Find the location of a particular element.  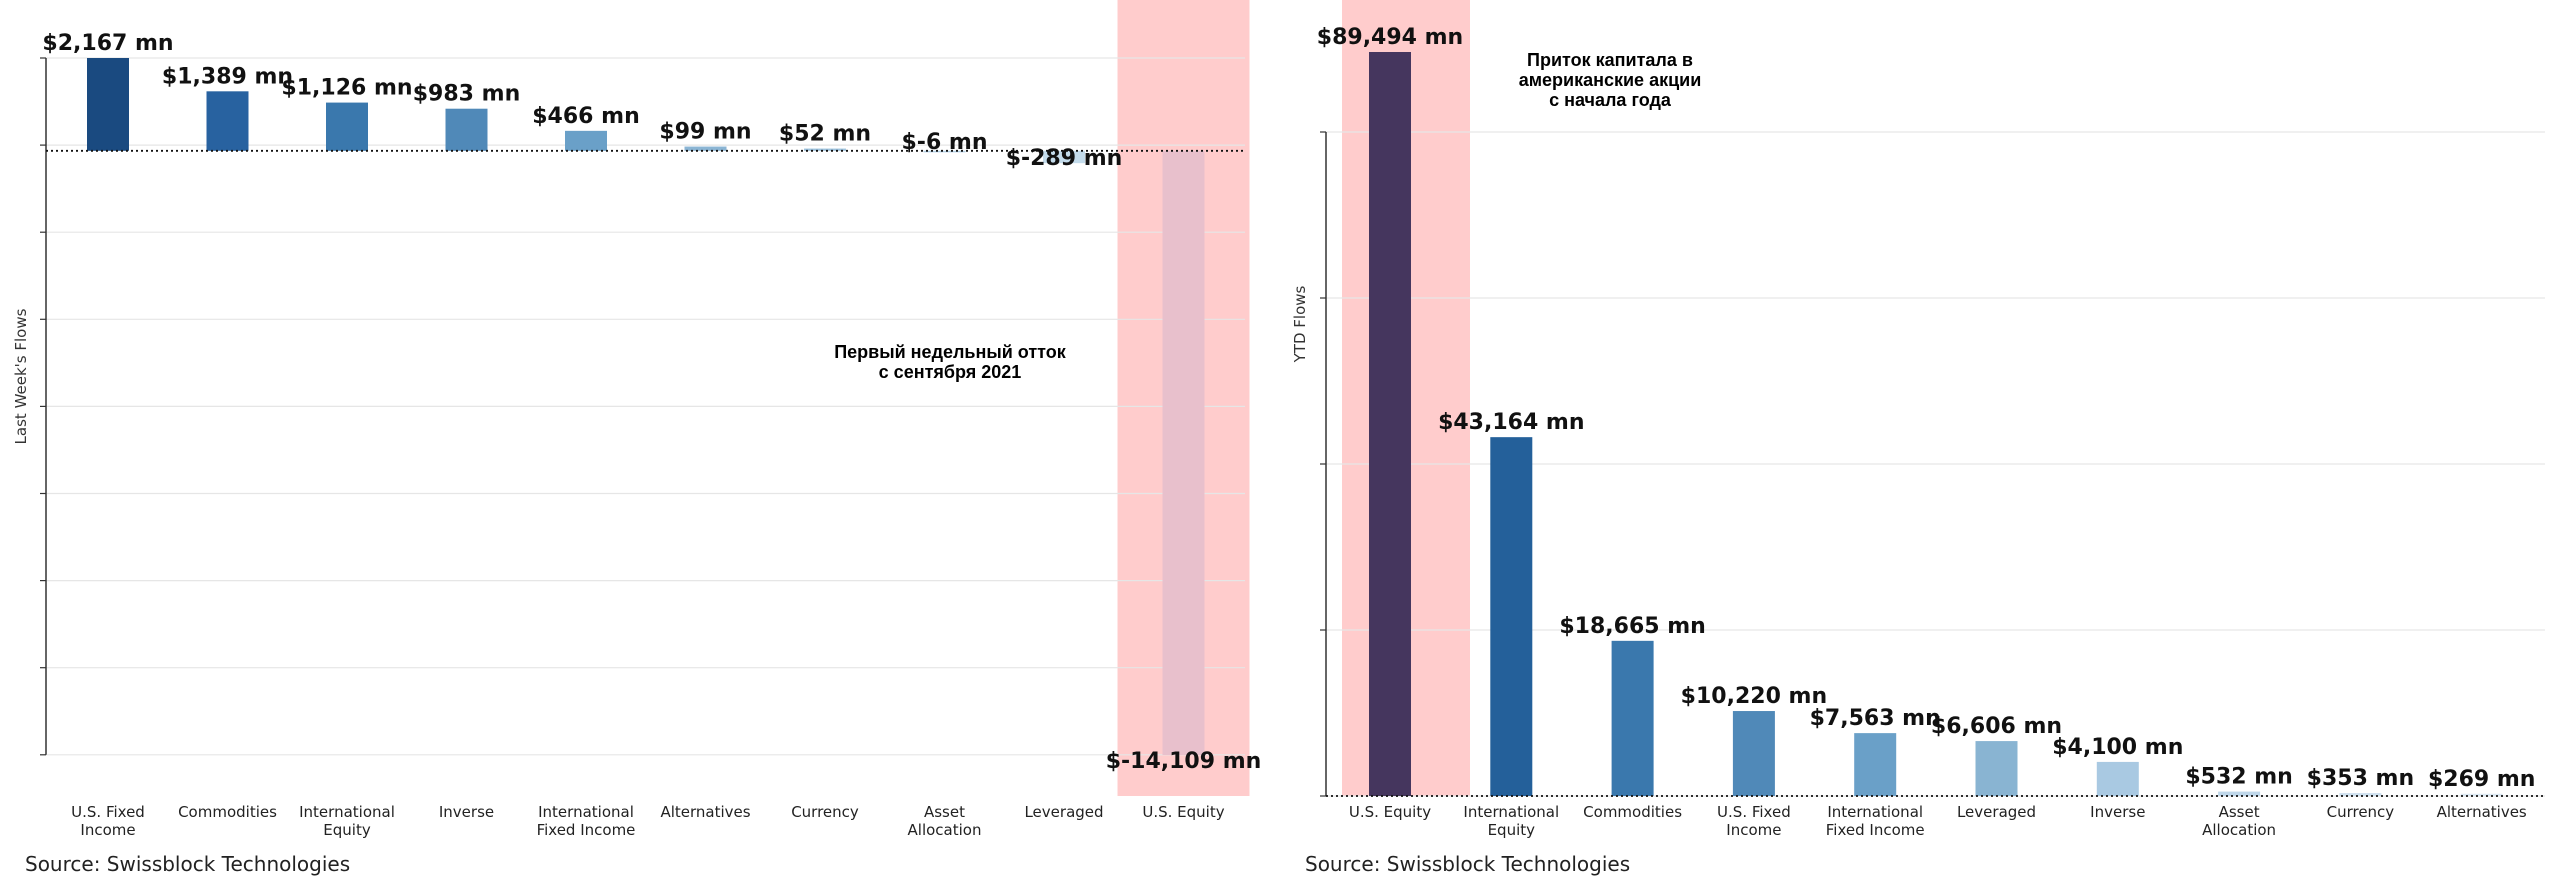

chart1-category-label: Alternatives is located at coordinates (705, 812).